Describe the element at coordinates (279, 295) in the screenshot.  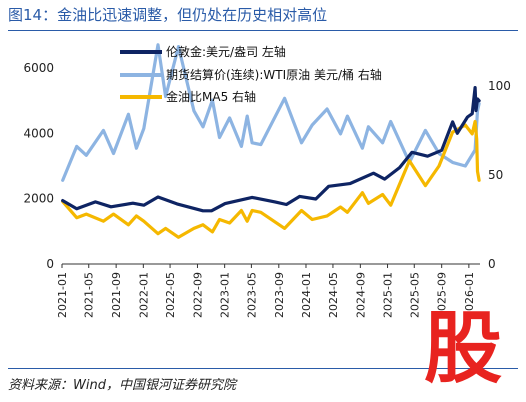
I see `x-tick-label: 2023-09` at that location.